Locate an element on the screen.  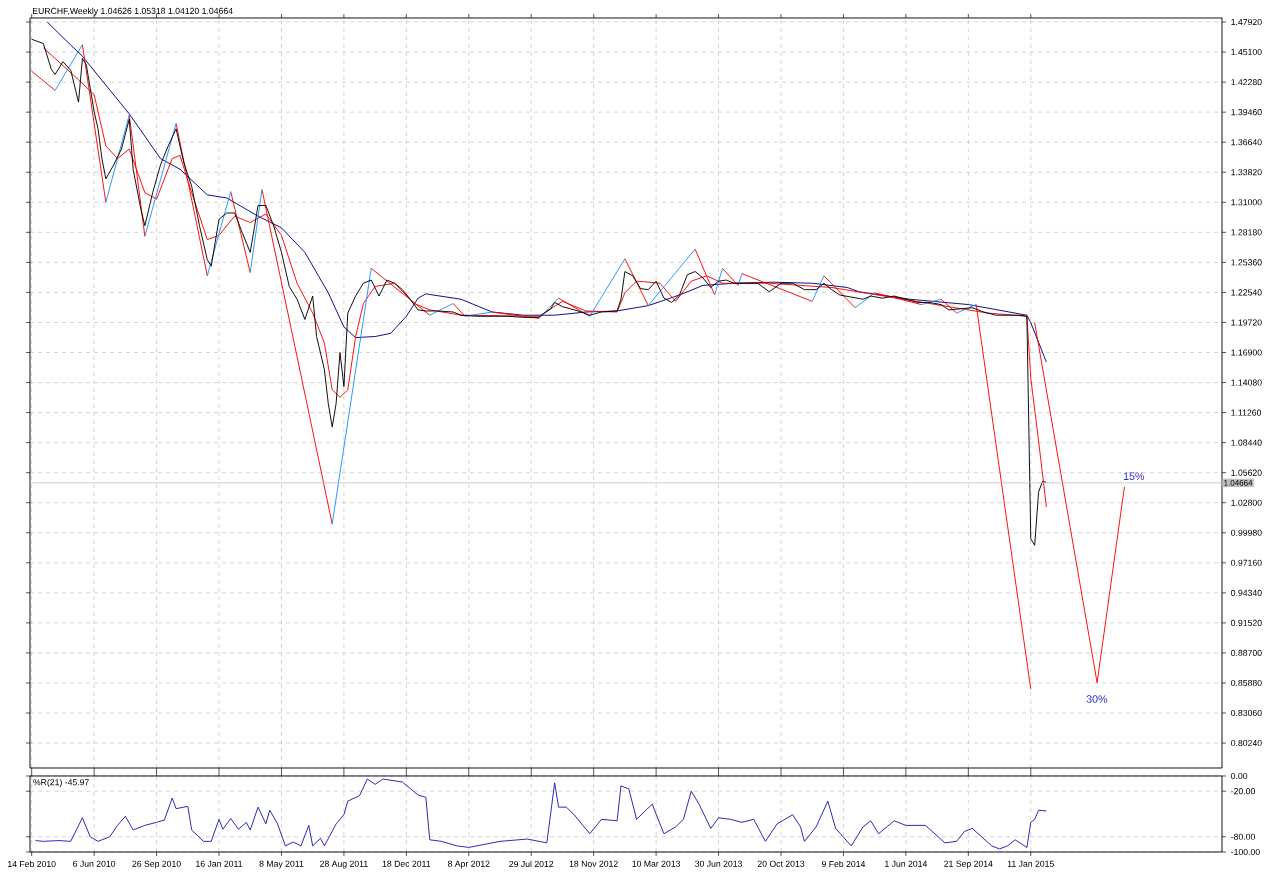
chart-title: EURCHF,Weekly 1.04626 1.05318 1.04120 1.04664 is located at coordinates (132, 11).